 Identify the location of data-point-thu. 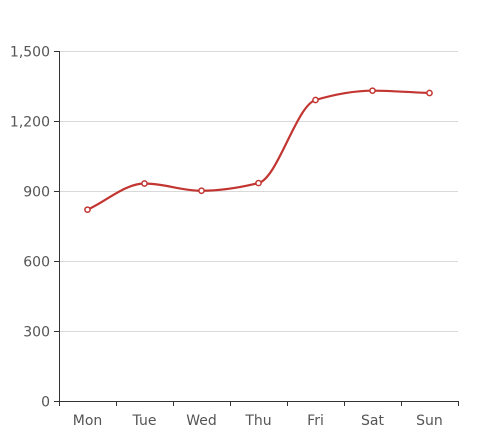
(258, 183).